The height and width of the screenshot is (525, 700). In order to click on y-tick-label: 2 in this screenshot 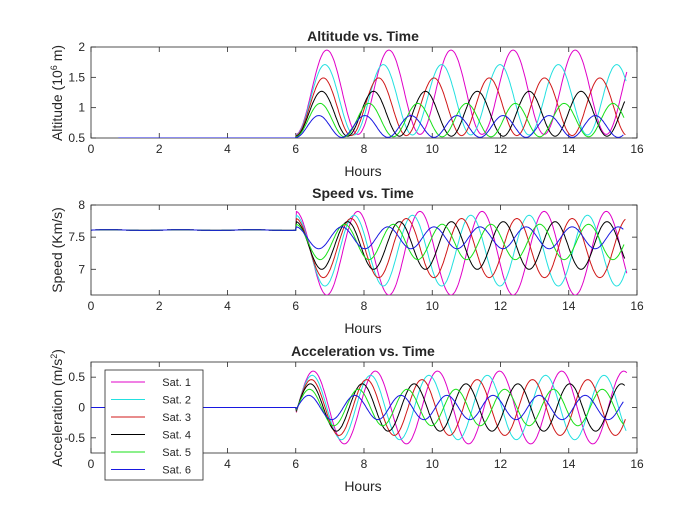, I will do `click(81, 47)`.